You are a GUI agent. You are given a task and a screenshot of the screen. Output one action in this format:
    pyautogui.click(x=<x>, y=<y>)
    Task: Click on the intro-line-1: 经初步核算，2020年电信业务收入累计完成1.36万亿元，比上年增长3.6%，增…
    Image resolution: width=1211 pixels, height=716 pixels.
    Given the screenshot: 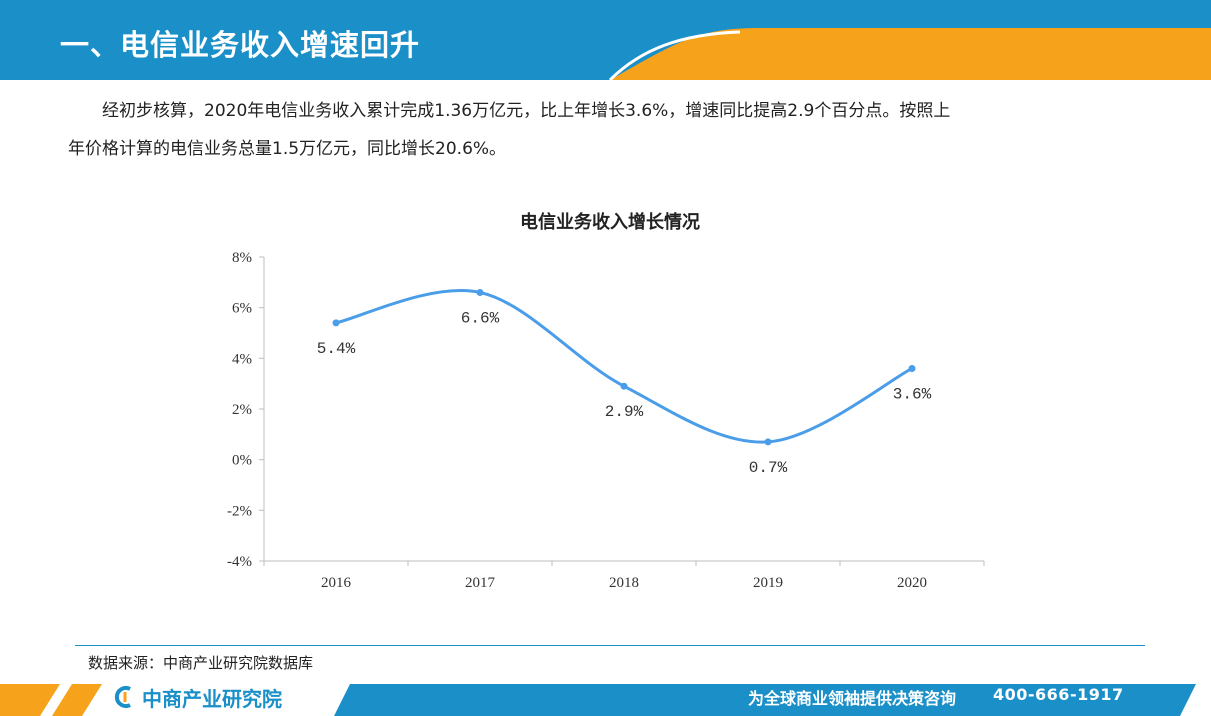 What is the action you would take?
    pyautogui.click(x=526, y=111)
    